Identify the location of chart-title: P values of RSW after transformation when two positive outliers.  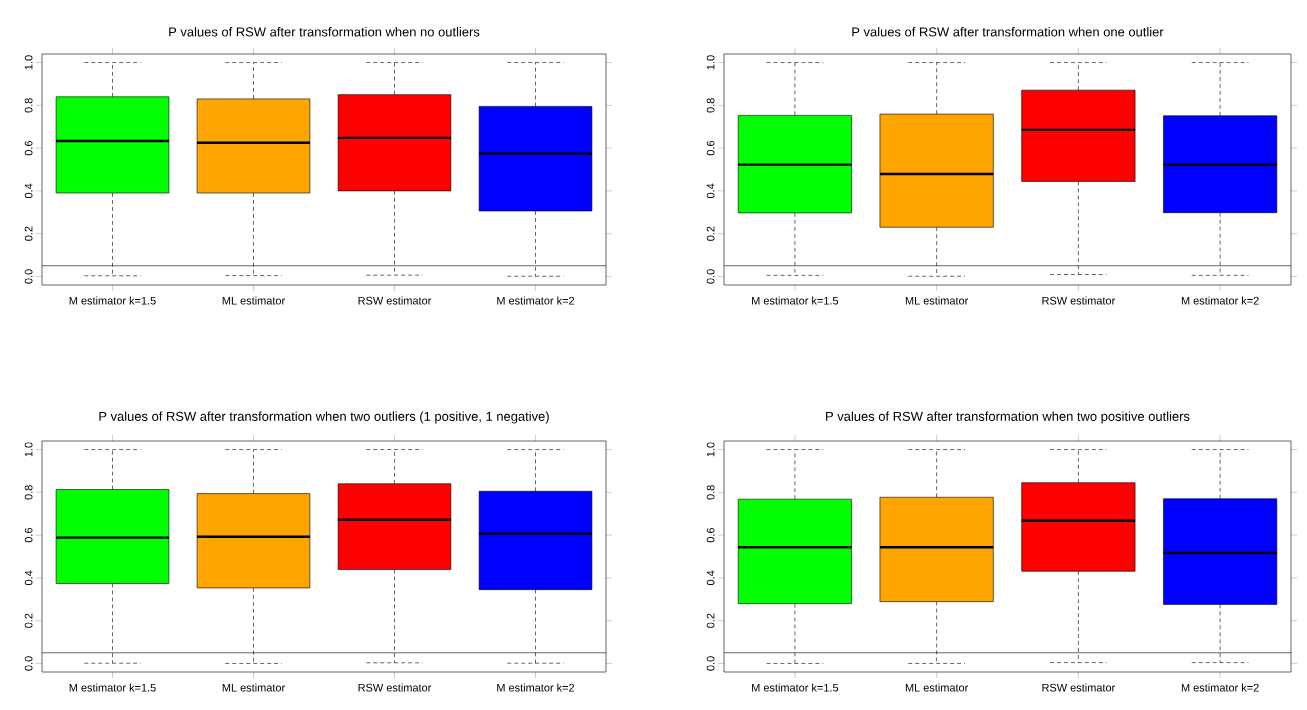
(1008, 417).